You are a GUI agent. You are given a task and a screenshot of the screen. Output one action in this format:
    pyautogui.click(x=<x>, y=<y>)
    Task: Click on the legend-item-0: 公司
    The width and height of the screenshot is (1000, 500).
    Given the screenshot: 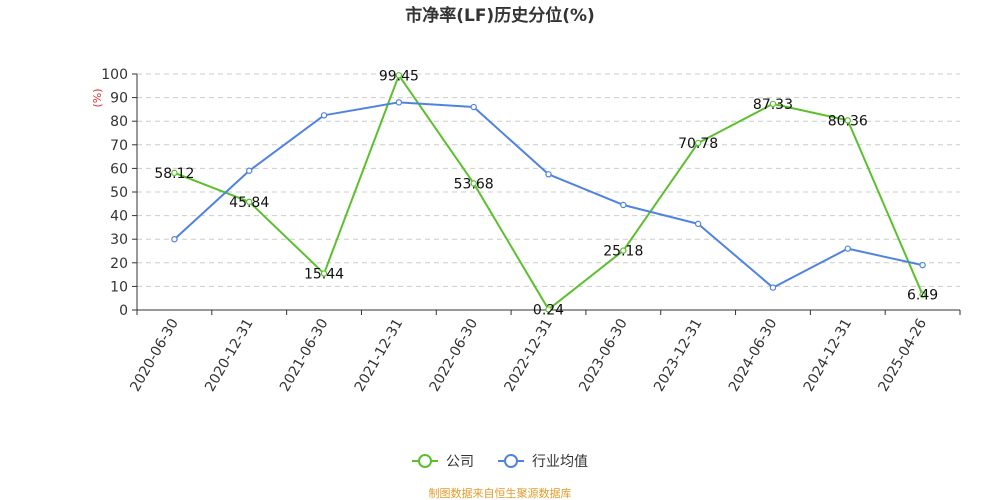 What is the action you would take?
    pyautogui.click(x=443, y=462)
    